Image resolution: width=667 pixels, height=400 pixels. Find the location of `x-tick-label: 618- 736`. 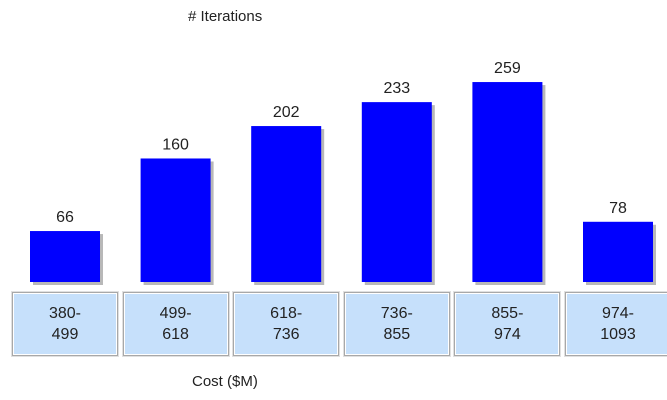

x-tick-label: 618- 736 is located at coordinates (286, 324).